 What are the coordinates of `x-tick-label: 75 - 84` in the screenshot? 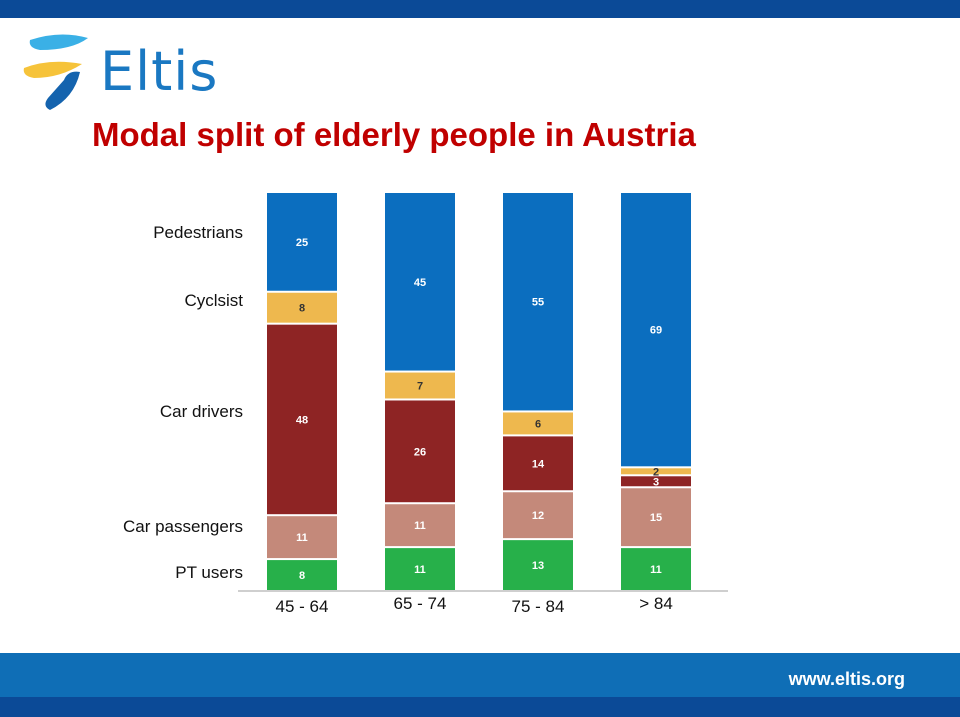 It's located at (538, 606).